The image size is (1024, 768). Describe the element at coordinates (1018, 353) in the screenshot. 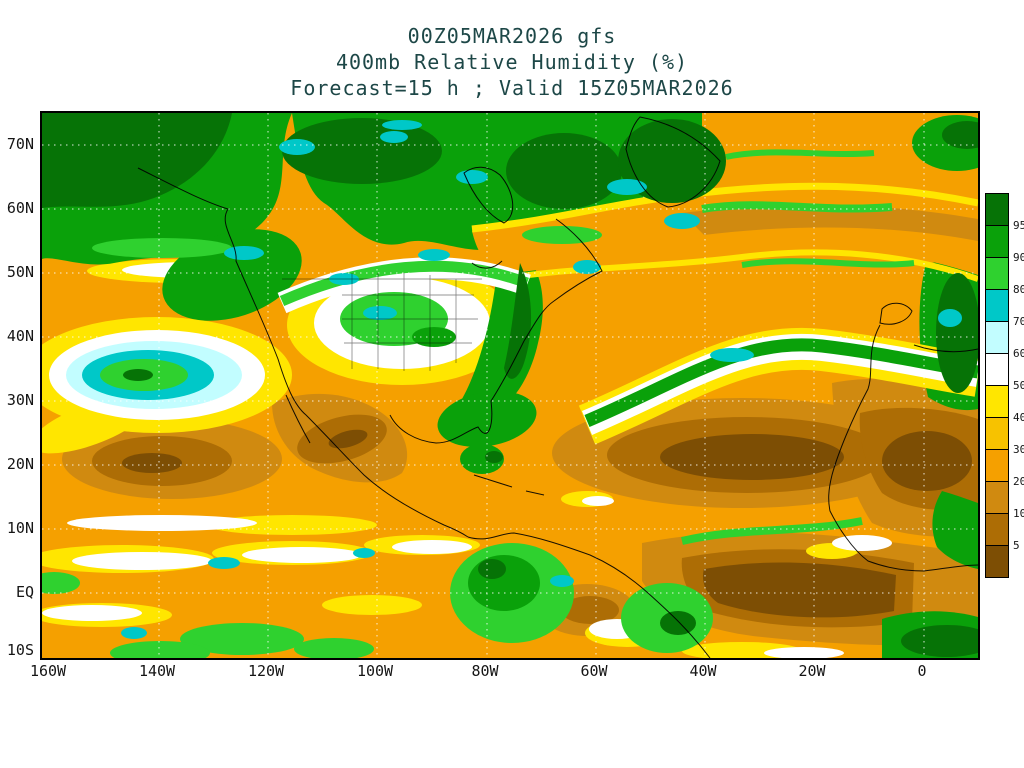

I see `colorbar-label: 60` at that location.